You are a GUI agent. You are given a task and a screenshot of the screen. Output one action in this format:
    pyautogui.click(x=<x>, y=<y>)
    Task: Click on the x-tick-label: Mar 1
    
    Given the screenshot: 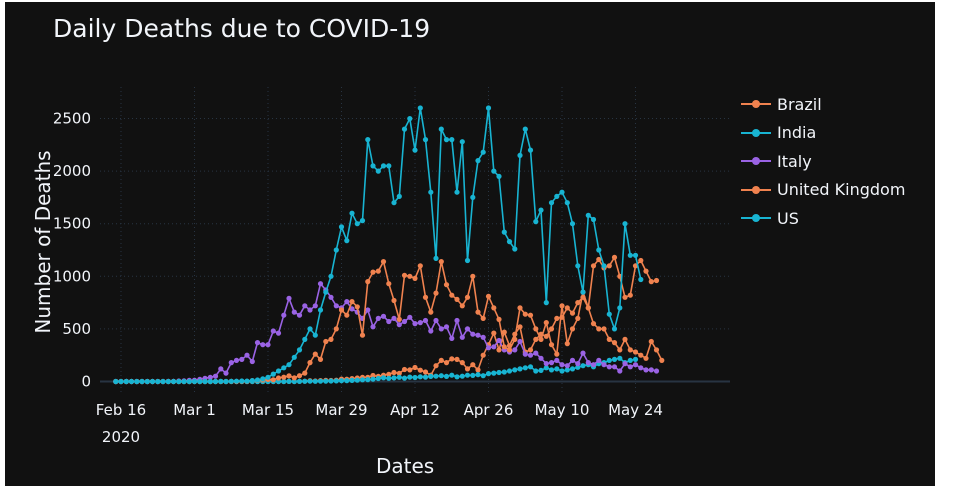 What is the action you would take?
    pyautogui.click(x=194, y=410)
    